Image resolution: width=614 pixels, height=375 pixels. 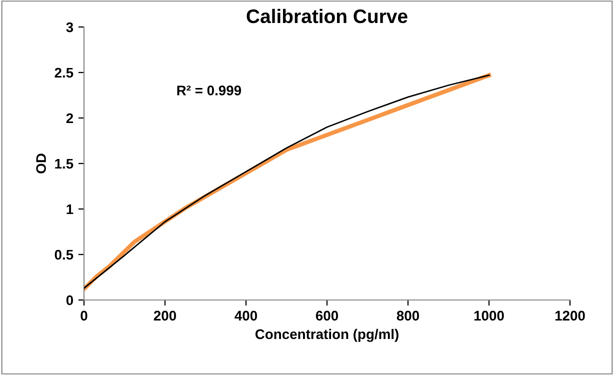 What do you see at coordinates (64, 255) in the screenshot?
I see `y-tick-label: 0.5` at bounding box center [64, 255].